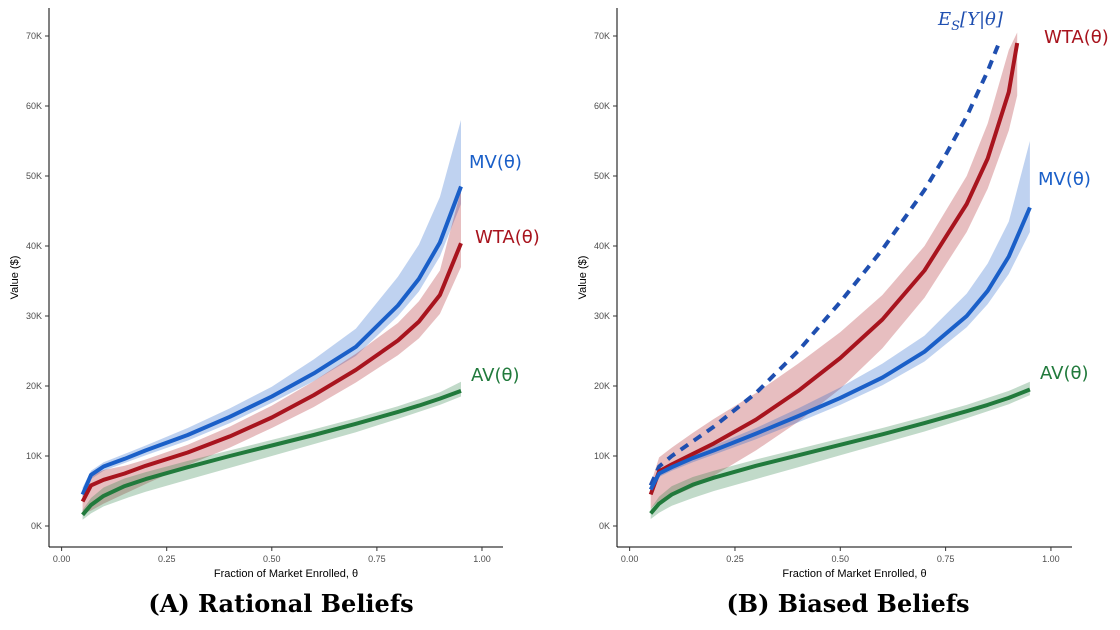  I want to click on caption-panel-a: (A) Rational Beliefs, so click(280, 603).